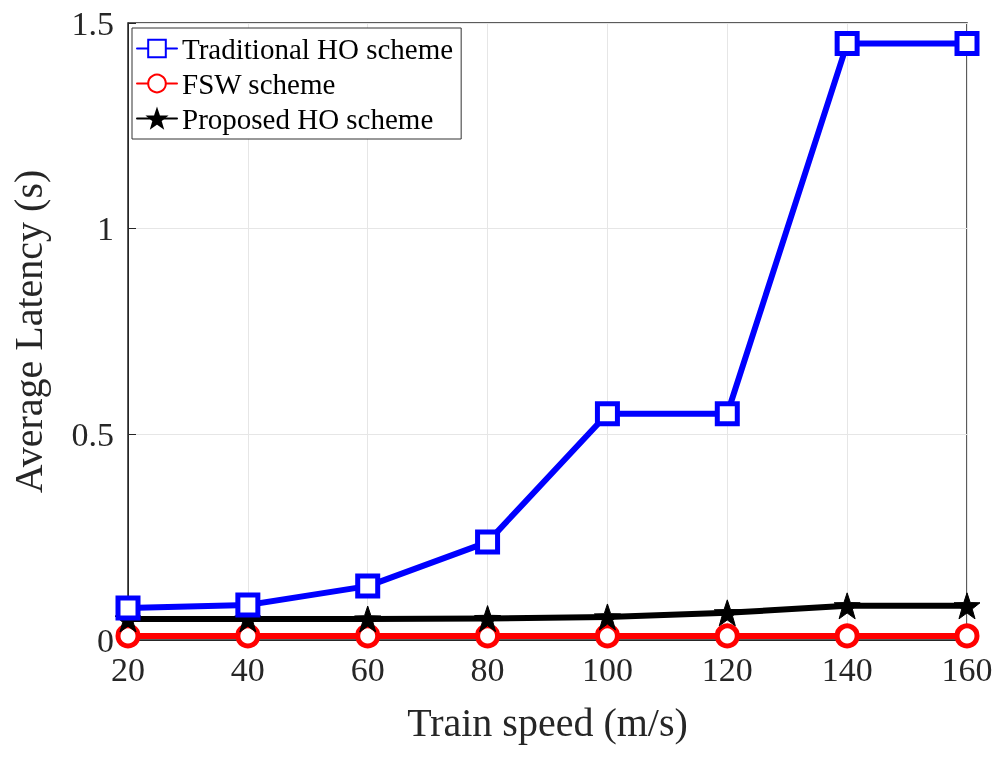 Image resolution: width=1006 pixels, height=762 pixels. What do you see at coordinates (847, 669) in the screenshot?
I see `x-tick-label: 140` at bounding box center [847, 669].